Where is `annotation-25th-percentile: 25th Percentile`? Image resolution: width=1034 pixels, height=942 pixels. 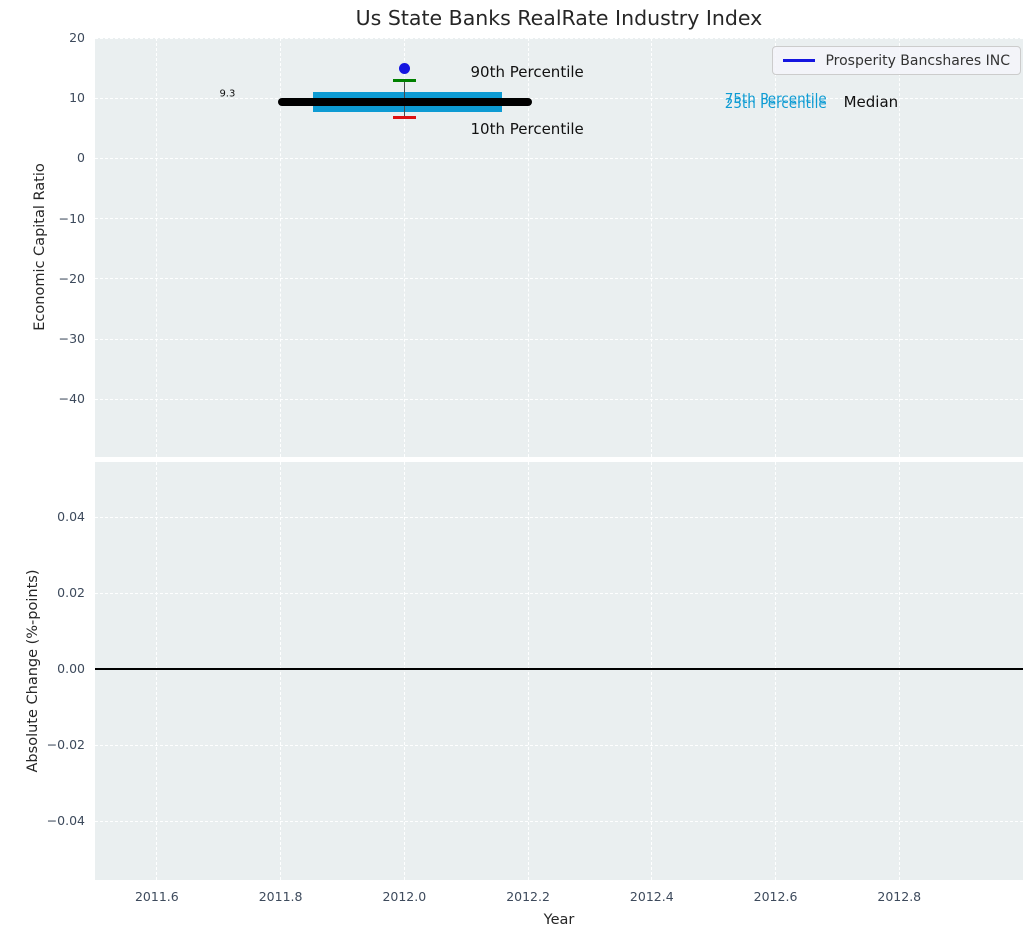 annotation-25th-percentile: 25th Percentile is located at coordinates (775, 104).